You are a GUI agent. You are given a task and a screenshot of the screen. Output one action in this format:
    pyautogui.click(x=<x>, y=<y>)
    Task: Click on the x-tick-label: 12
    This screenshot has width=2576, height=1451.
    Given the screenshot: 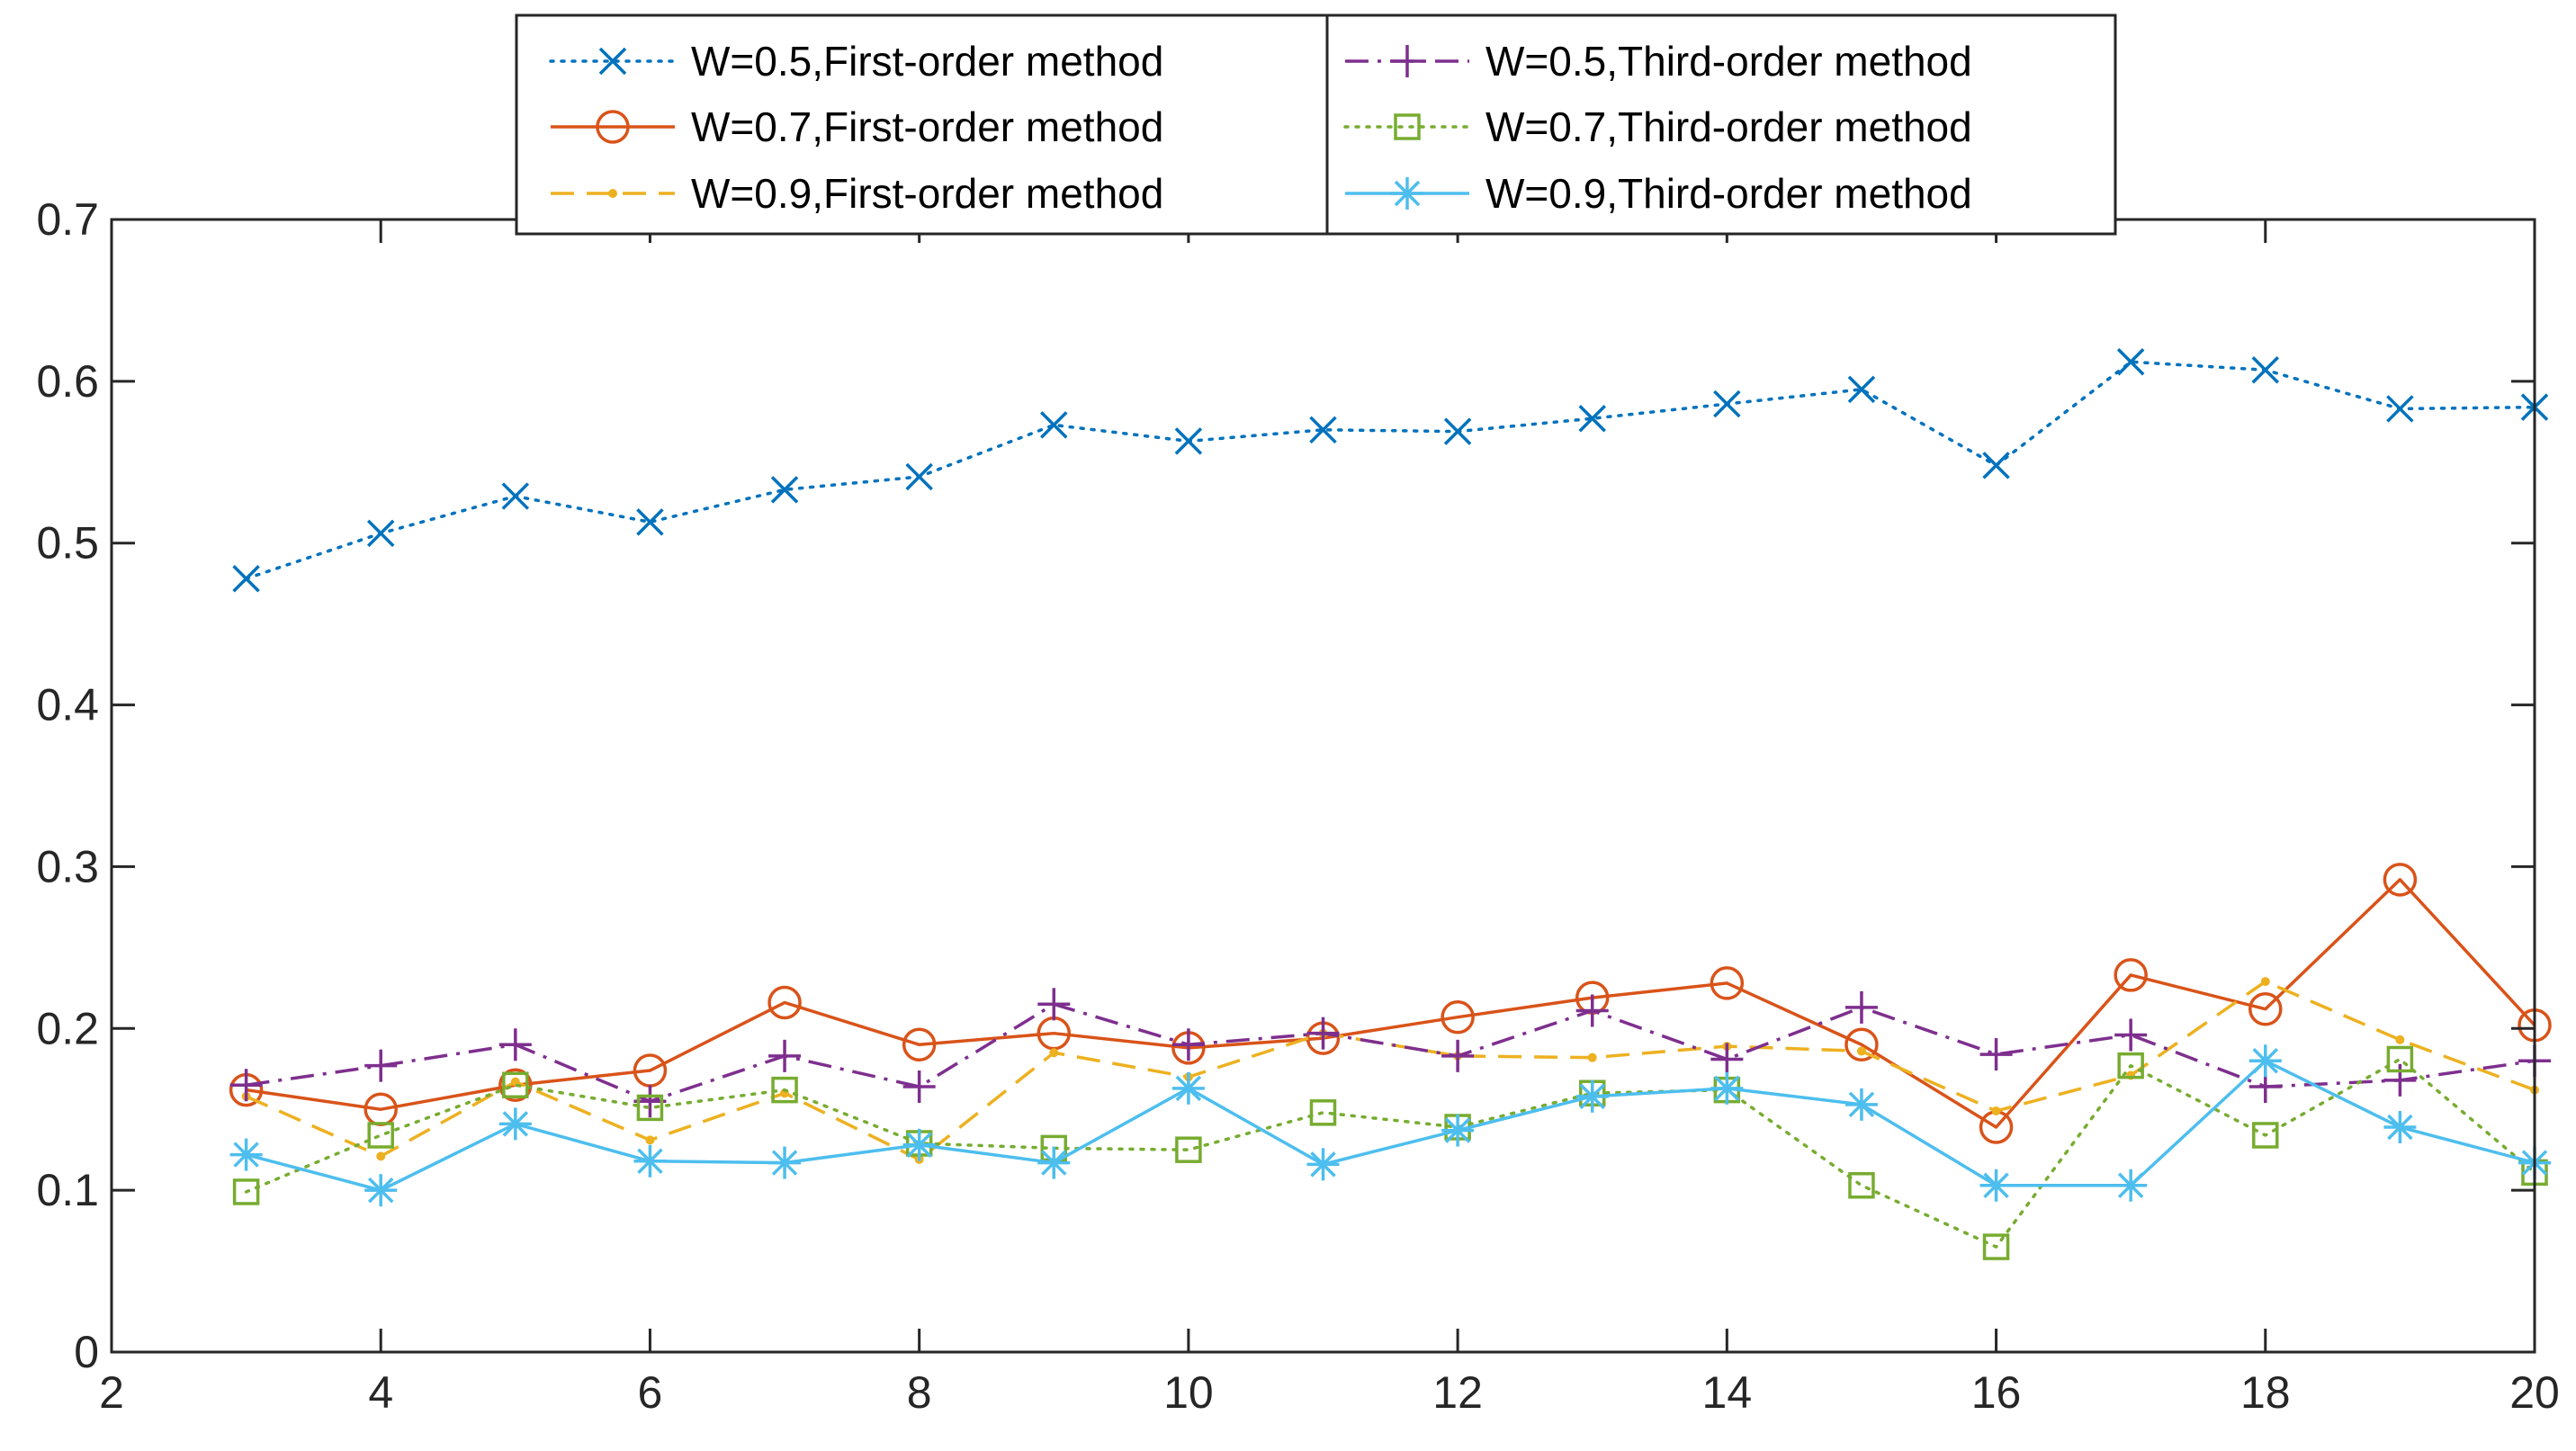 What is the action you would take?
    pyautogui.click(x=1458, y=1393)
    